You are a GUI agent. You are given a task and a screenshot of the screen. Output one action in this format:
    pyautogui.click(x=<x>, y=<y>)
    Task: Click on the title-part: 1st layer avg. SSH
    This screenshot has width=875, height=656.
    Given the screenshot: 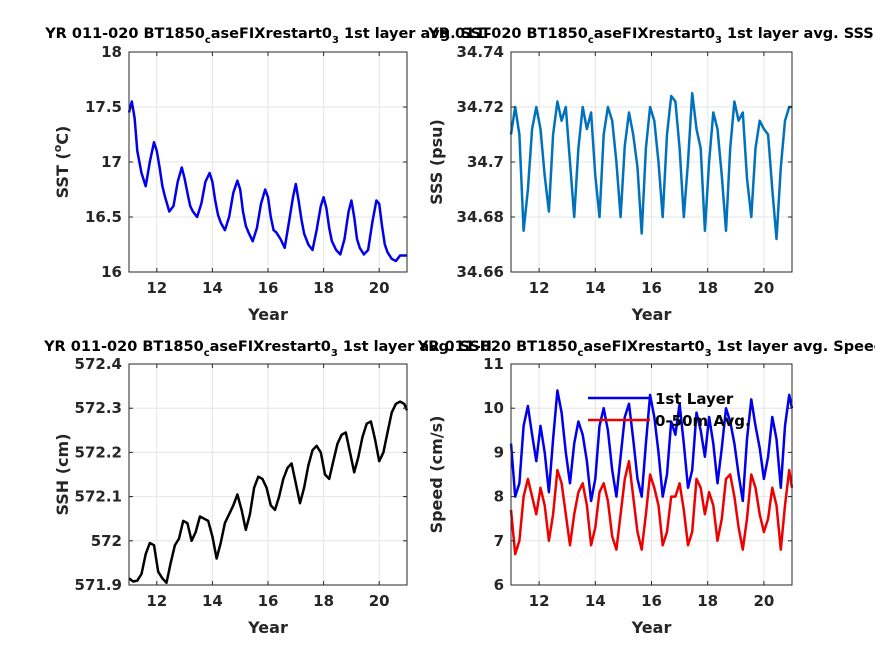 What is the action you would take?
    pyautogui.click(x=415, y=347)
    